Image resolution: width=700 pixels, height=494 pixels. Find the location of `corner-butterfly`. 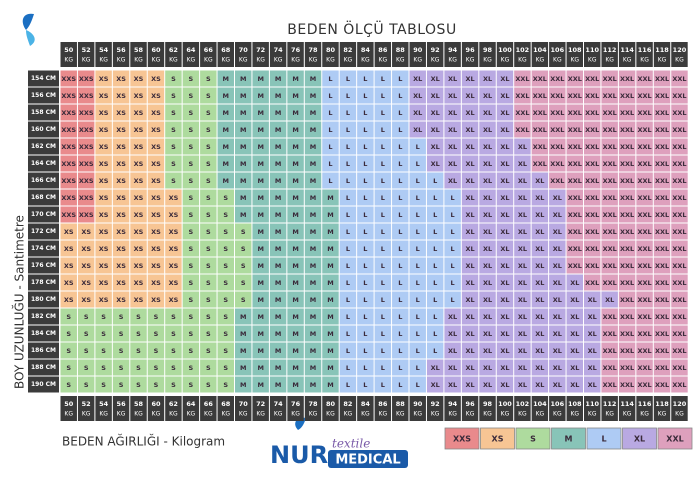

corner-butterfly is located at coordinates (28, 29).